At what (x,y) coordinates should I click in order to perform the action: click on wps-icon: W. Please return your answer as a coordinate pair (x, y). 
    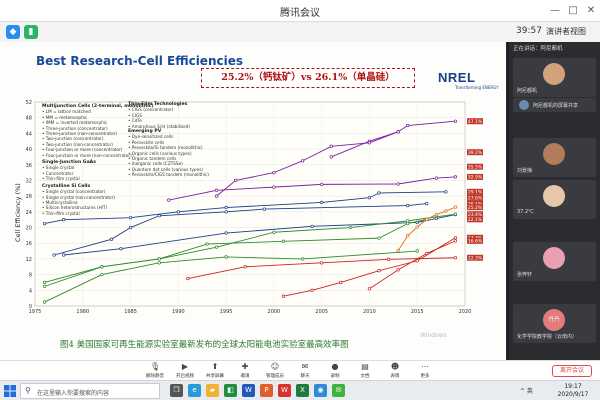
    Looking at the image, I should click on (284, 390).